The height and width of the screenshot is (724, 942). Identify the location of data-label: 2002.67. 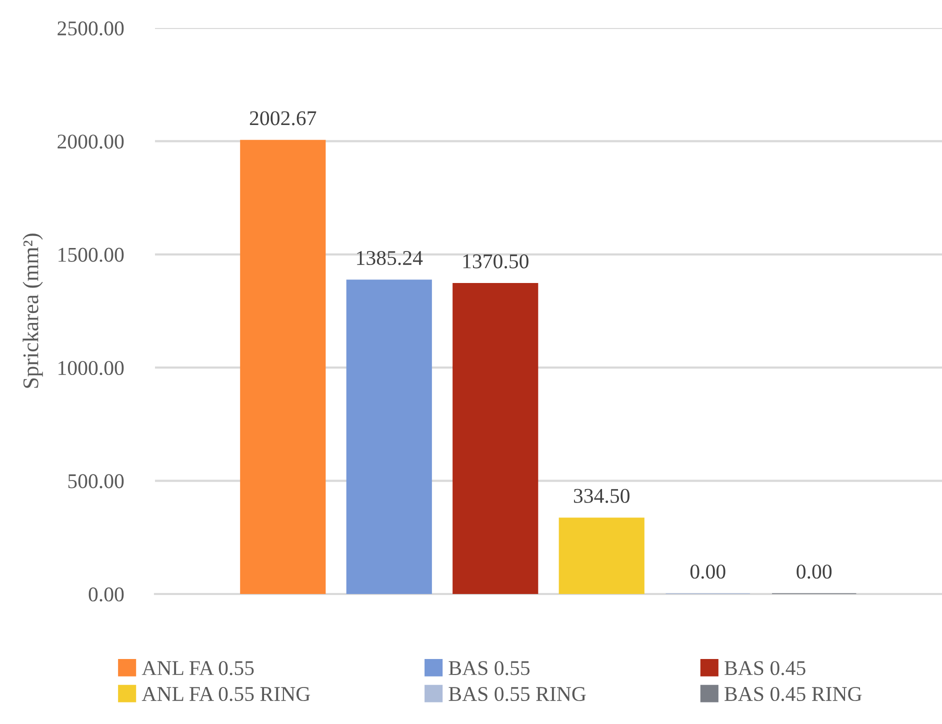
(283, 118).